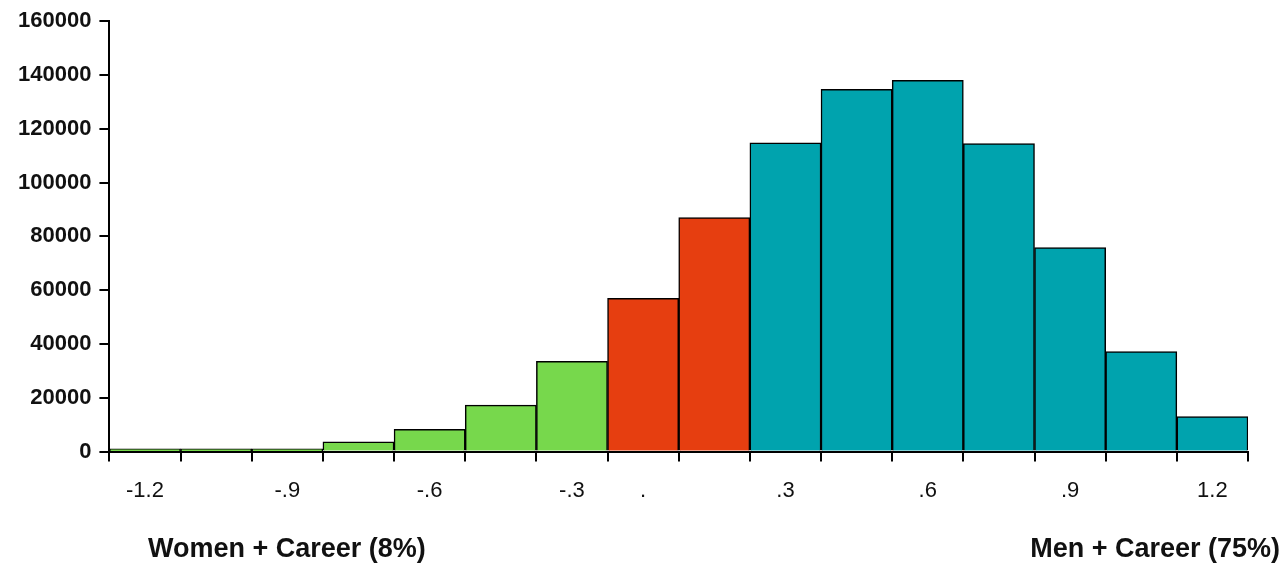  What do you see at coordinates (54, 181) in the screenshot?
I see `y-tick-label: 100000` at bounding box center [54, 181].